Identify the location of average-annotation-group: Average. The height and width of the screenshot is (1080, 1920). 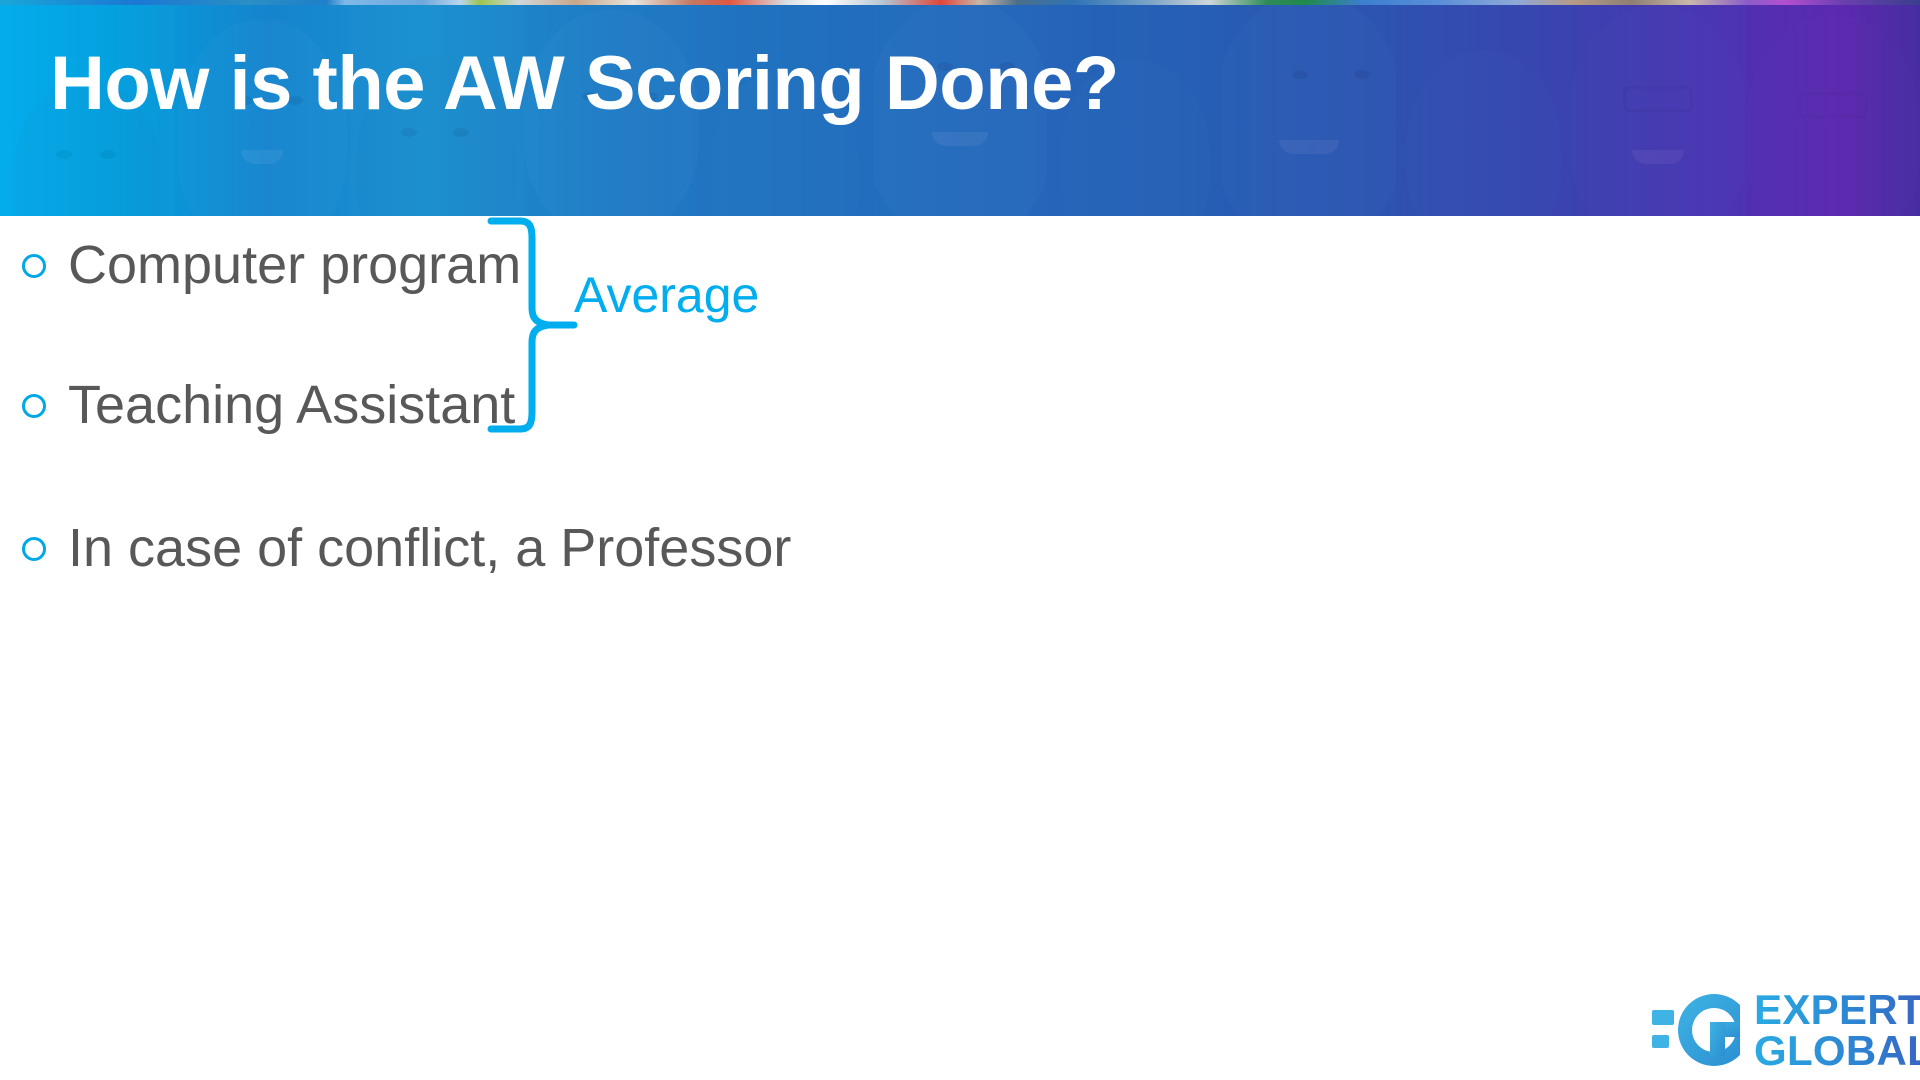
(622, 326).